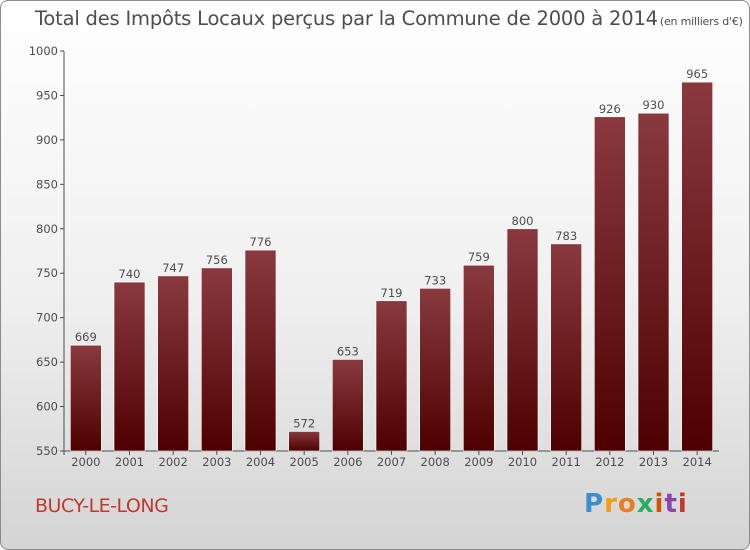  Describe the element at coordinates (347, 462) in the screenshot. I see `x-tick-label: 2006` at that location.